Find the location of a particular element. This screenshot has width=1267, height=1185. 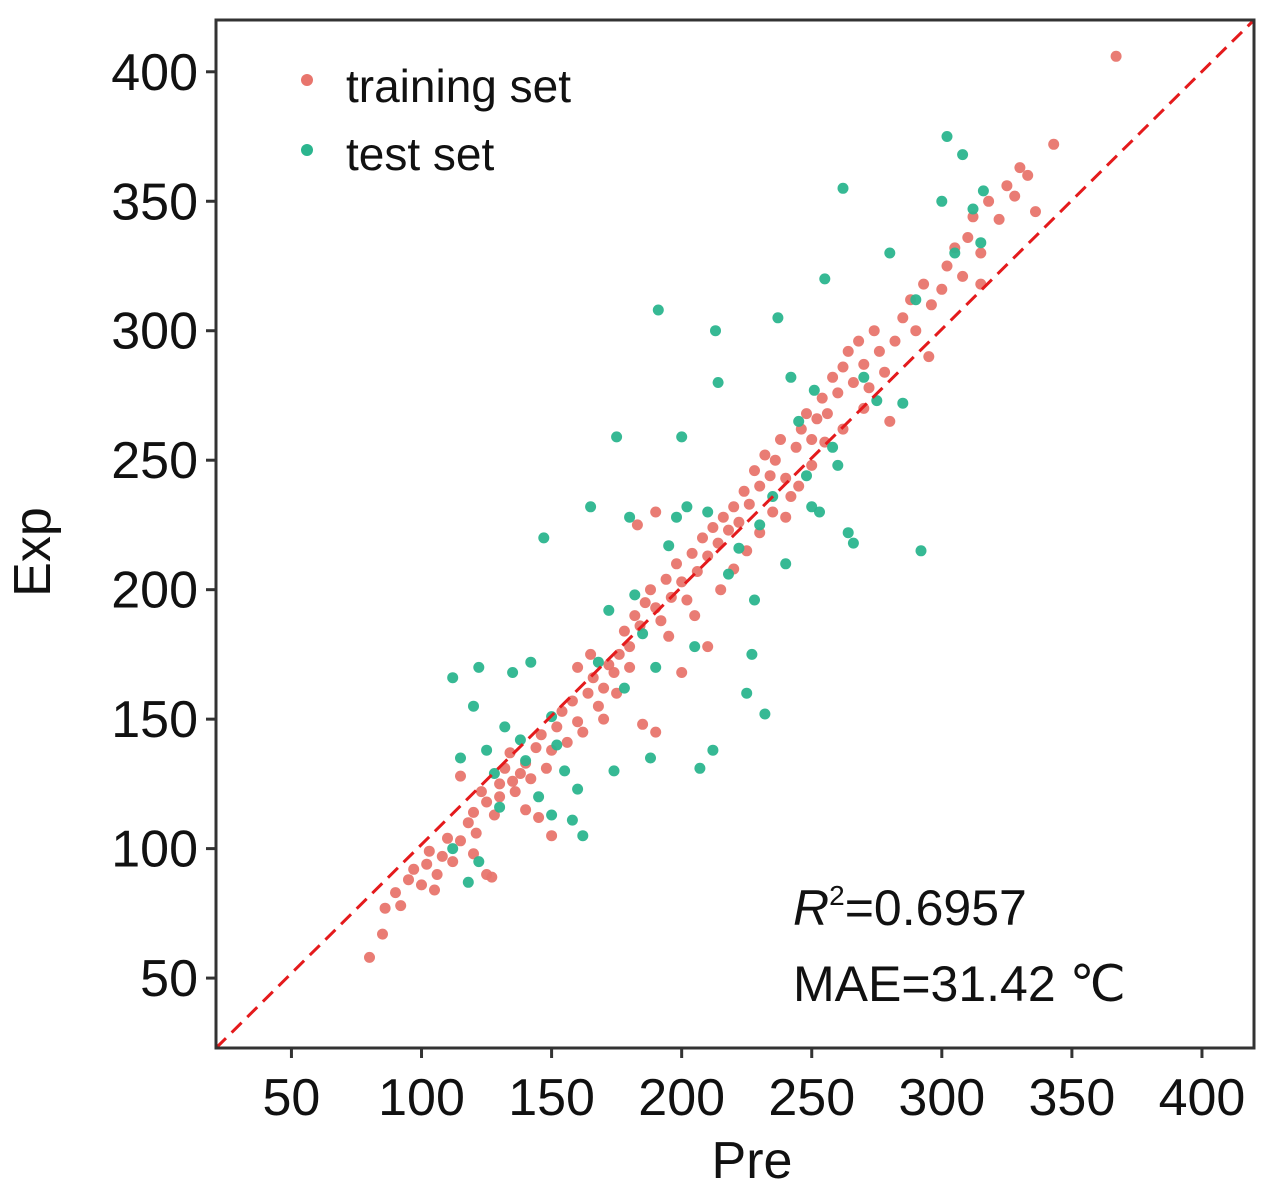

y-tick-label: 200 is located at coordinates (154, 591).